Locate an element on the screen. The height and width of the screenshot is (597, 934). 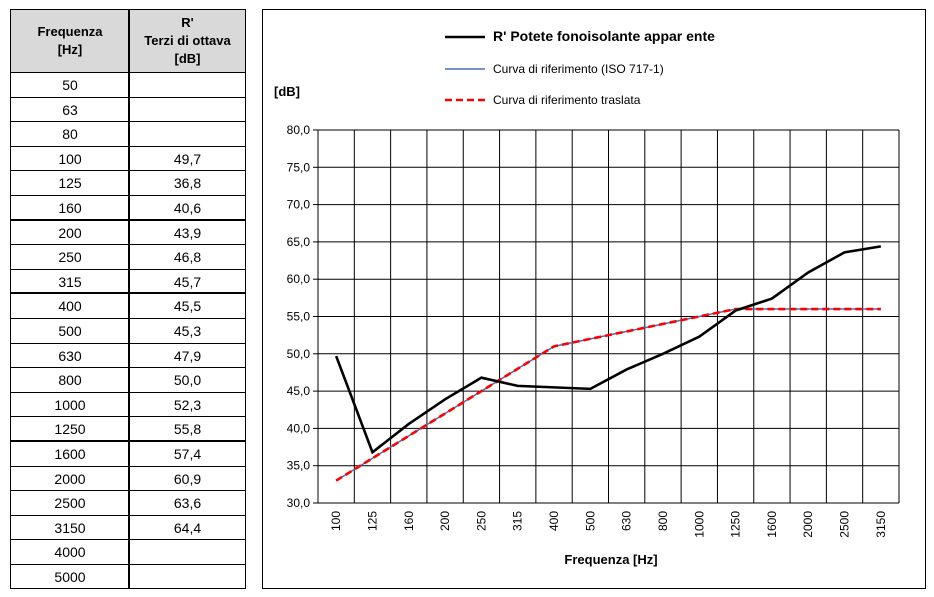
x-tick-label: 500 is located at coordinates (590, 521).